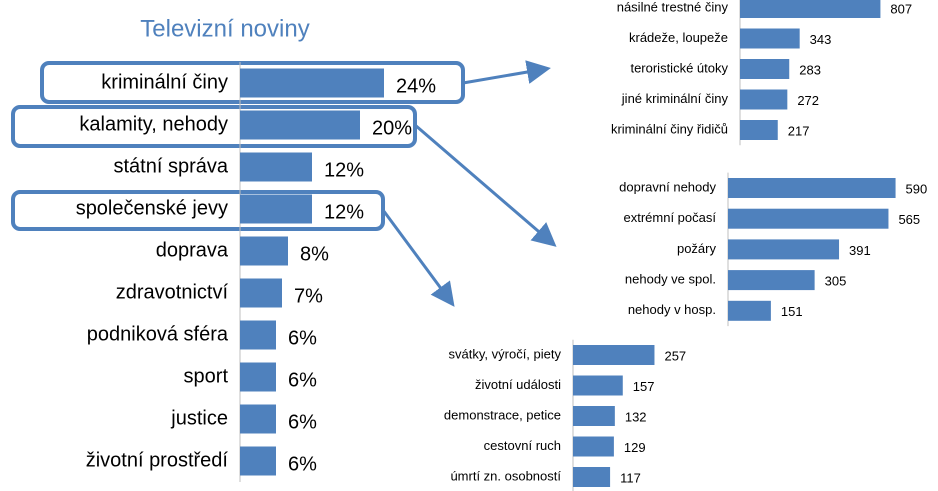  I want to click on category-label: kriminální činy, so click(164, 82).